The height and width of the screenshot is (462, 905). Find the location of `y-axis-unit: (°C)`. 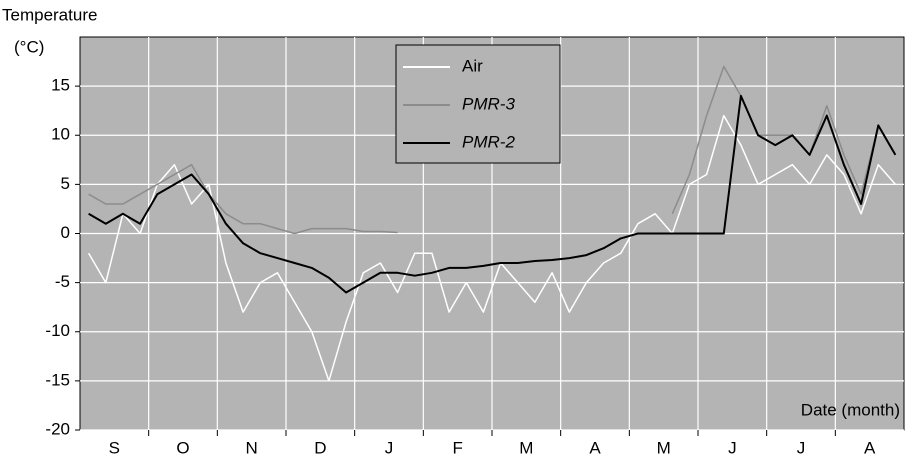

y-axis-unit: (°C) is located at coordinates (29, 46).